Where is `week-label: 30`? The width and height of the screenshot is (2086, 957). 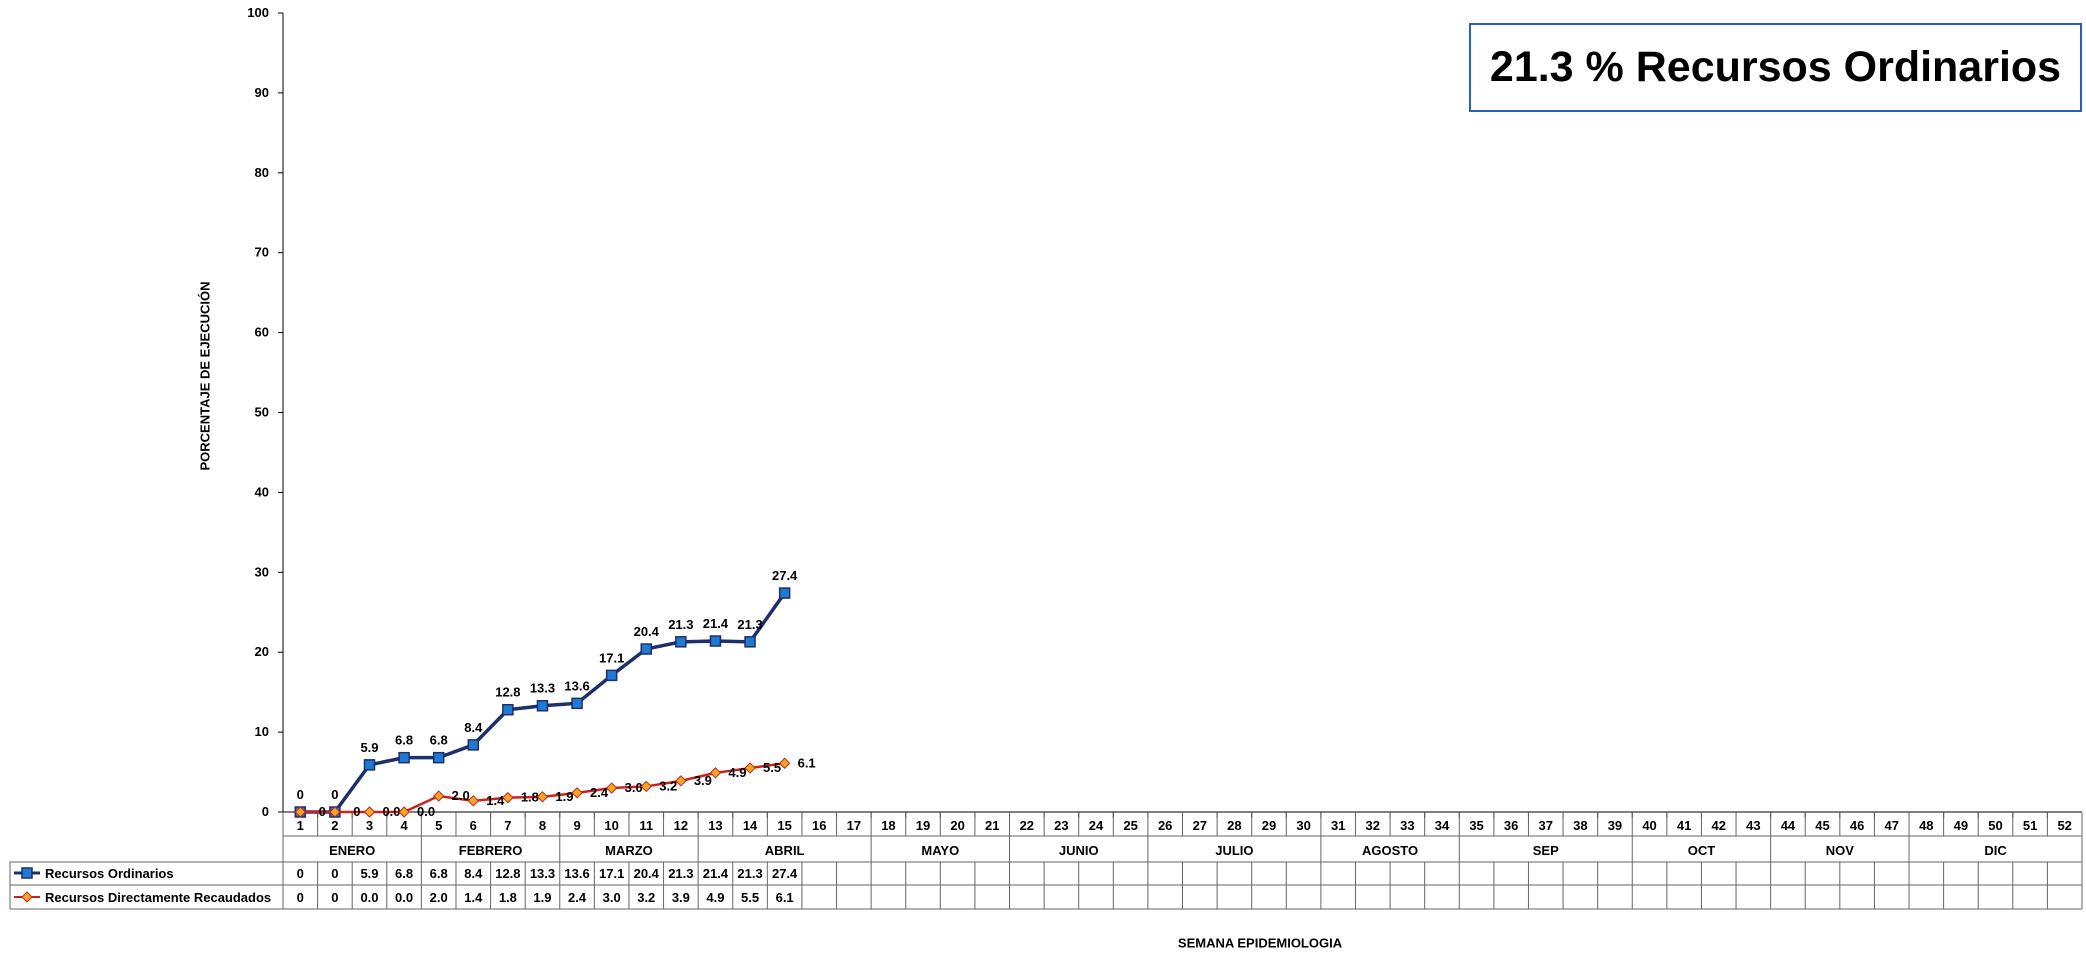 week-label: 30 is located at coordinates (1303, 825).